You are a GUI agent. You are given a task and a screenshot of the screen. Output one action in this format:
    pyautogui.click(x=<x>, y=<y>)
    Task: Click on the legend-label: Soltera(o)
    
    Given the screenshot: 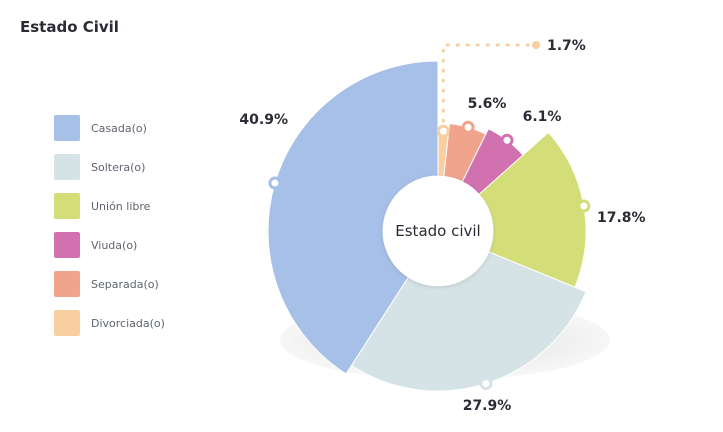 What is the action you would take?
    pyautogui.click(x=118, y=167)
    